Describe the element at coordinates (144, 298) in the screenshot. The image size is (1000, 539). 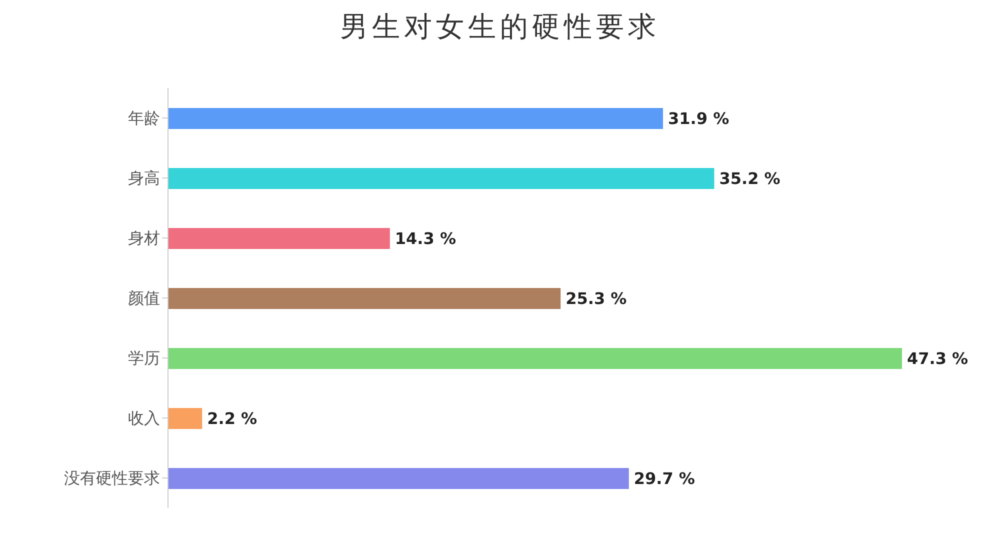
I see `y-tick-label: 颜值` at that location.